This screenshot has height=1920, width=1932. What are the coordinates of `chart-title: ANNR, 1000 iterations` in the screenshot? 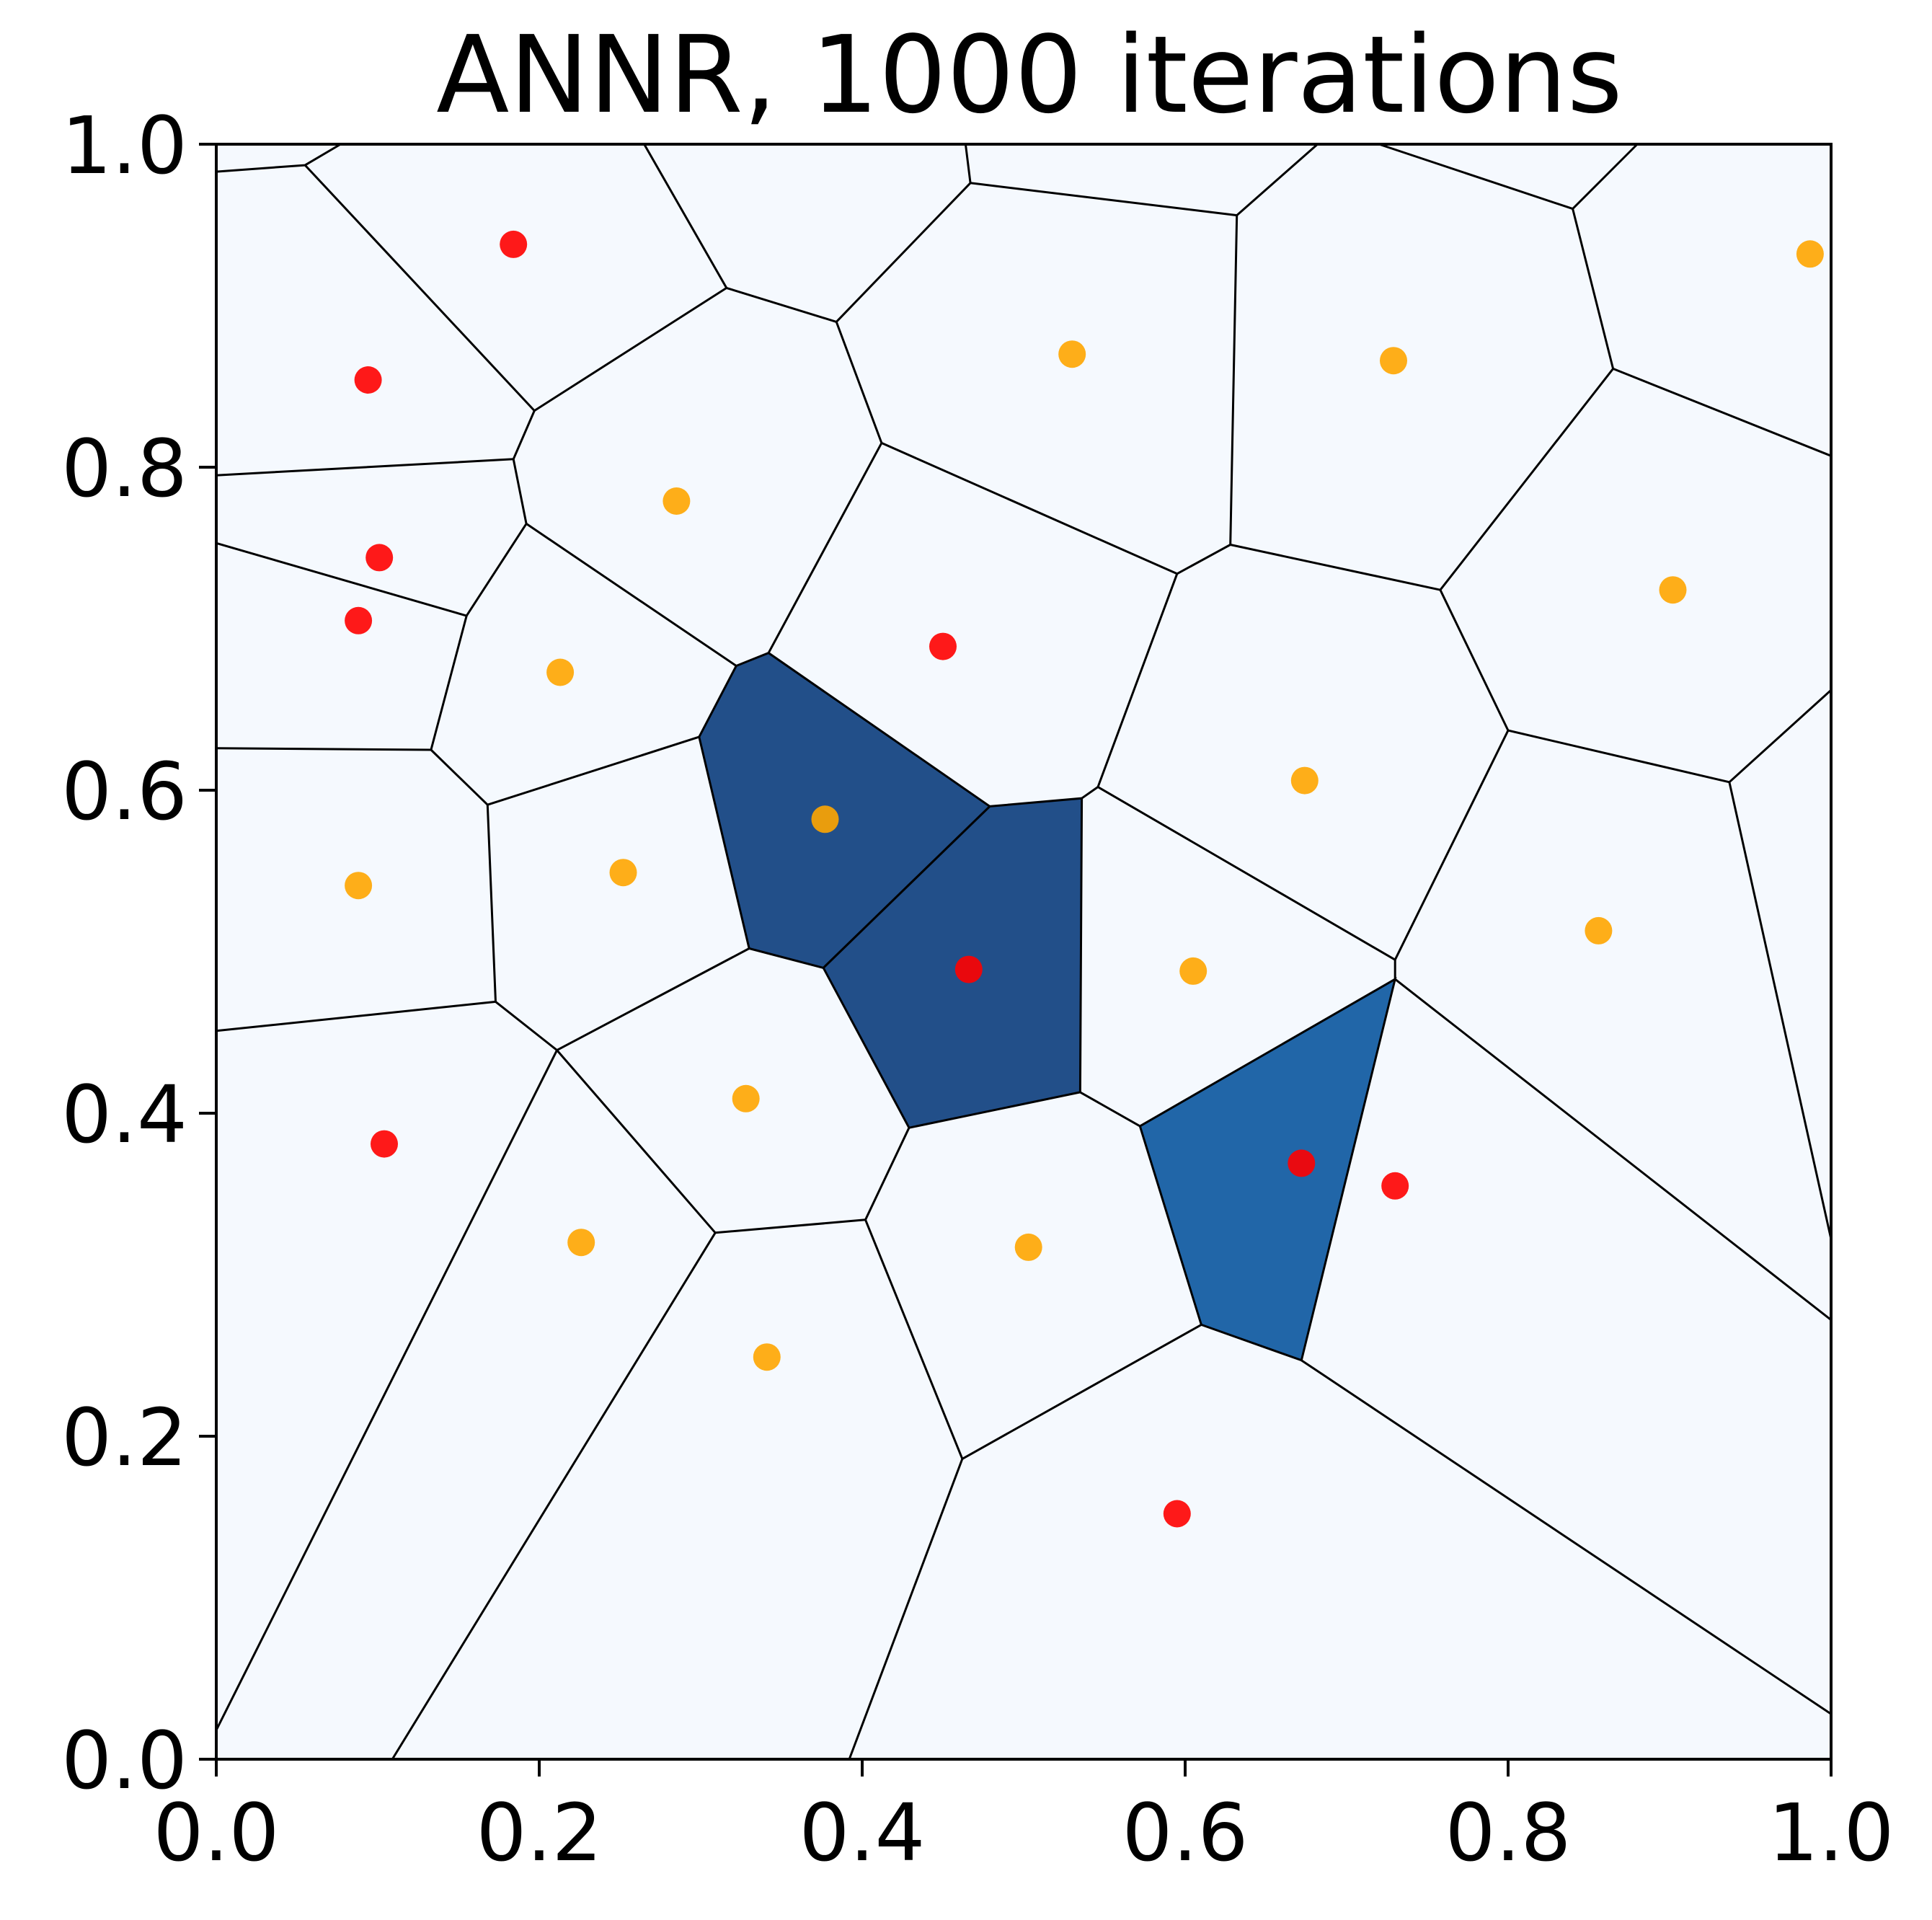 It's located at (1029, 75).